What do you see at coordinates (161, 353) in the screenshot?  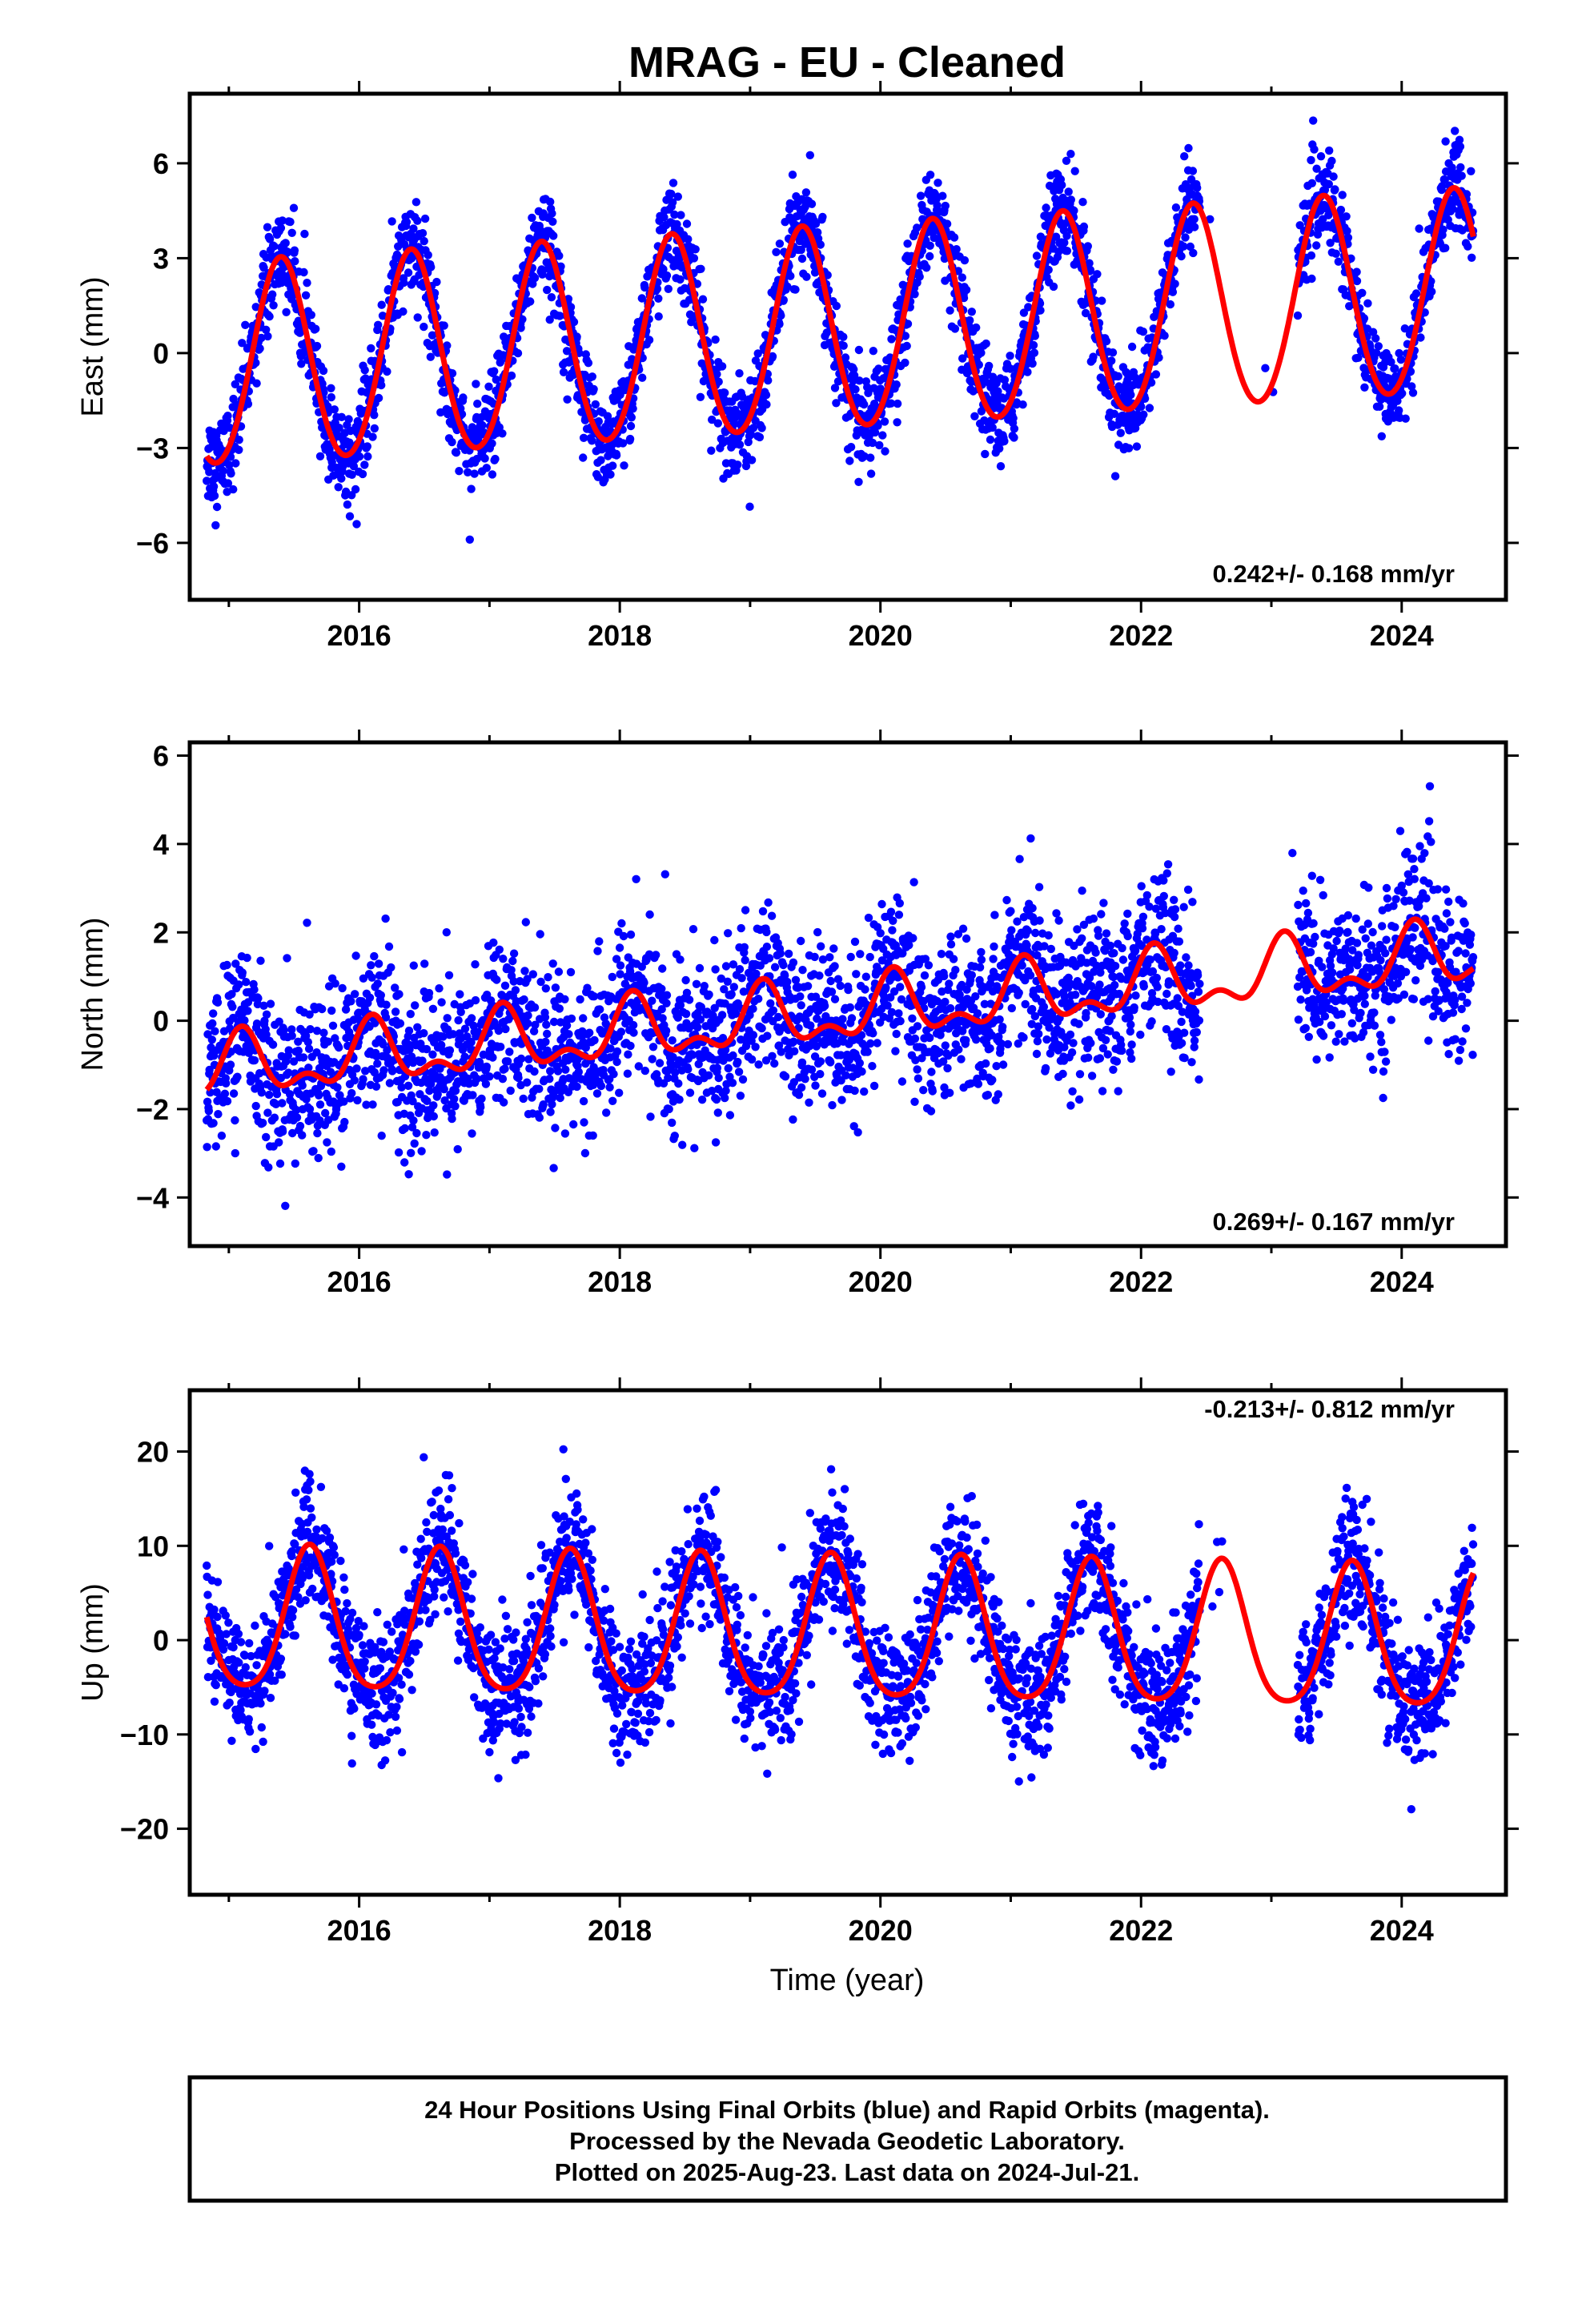 I see `y-tick-label: 0` at bounding box center [161, 353].